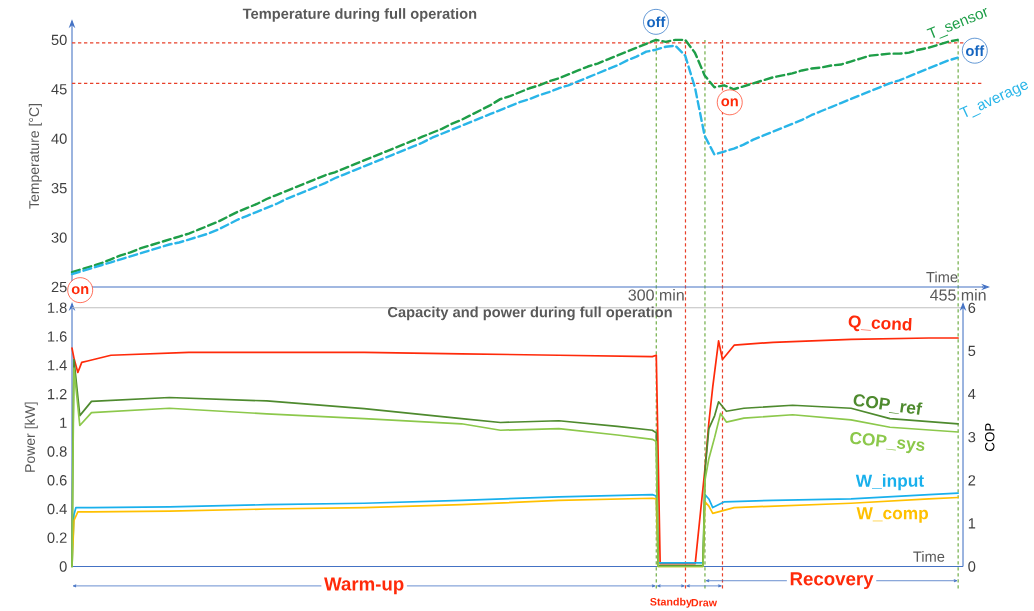 The image size is (1034, 611). Describe the element at coordinates (57, 480) in the screenshot. I see `y-tick-label: 0.6` at that location.